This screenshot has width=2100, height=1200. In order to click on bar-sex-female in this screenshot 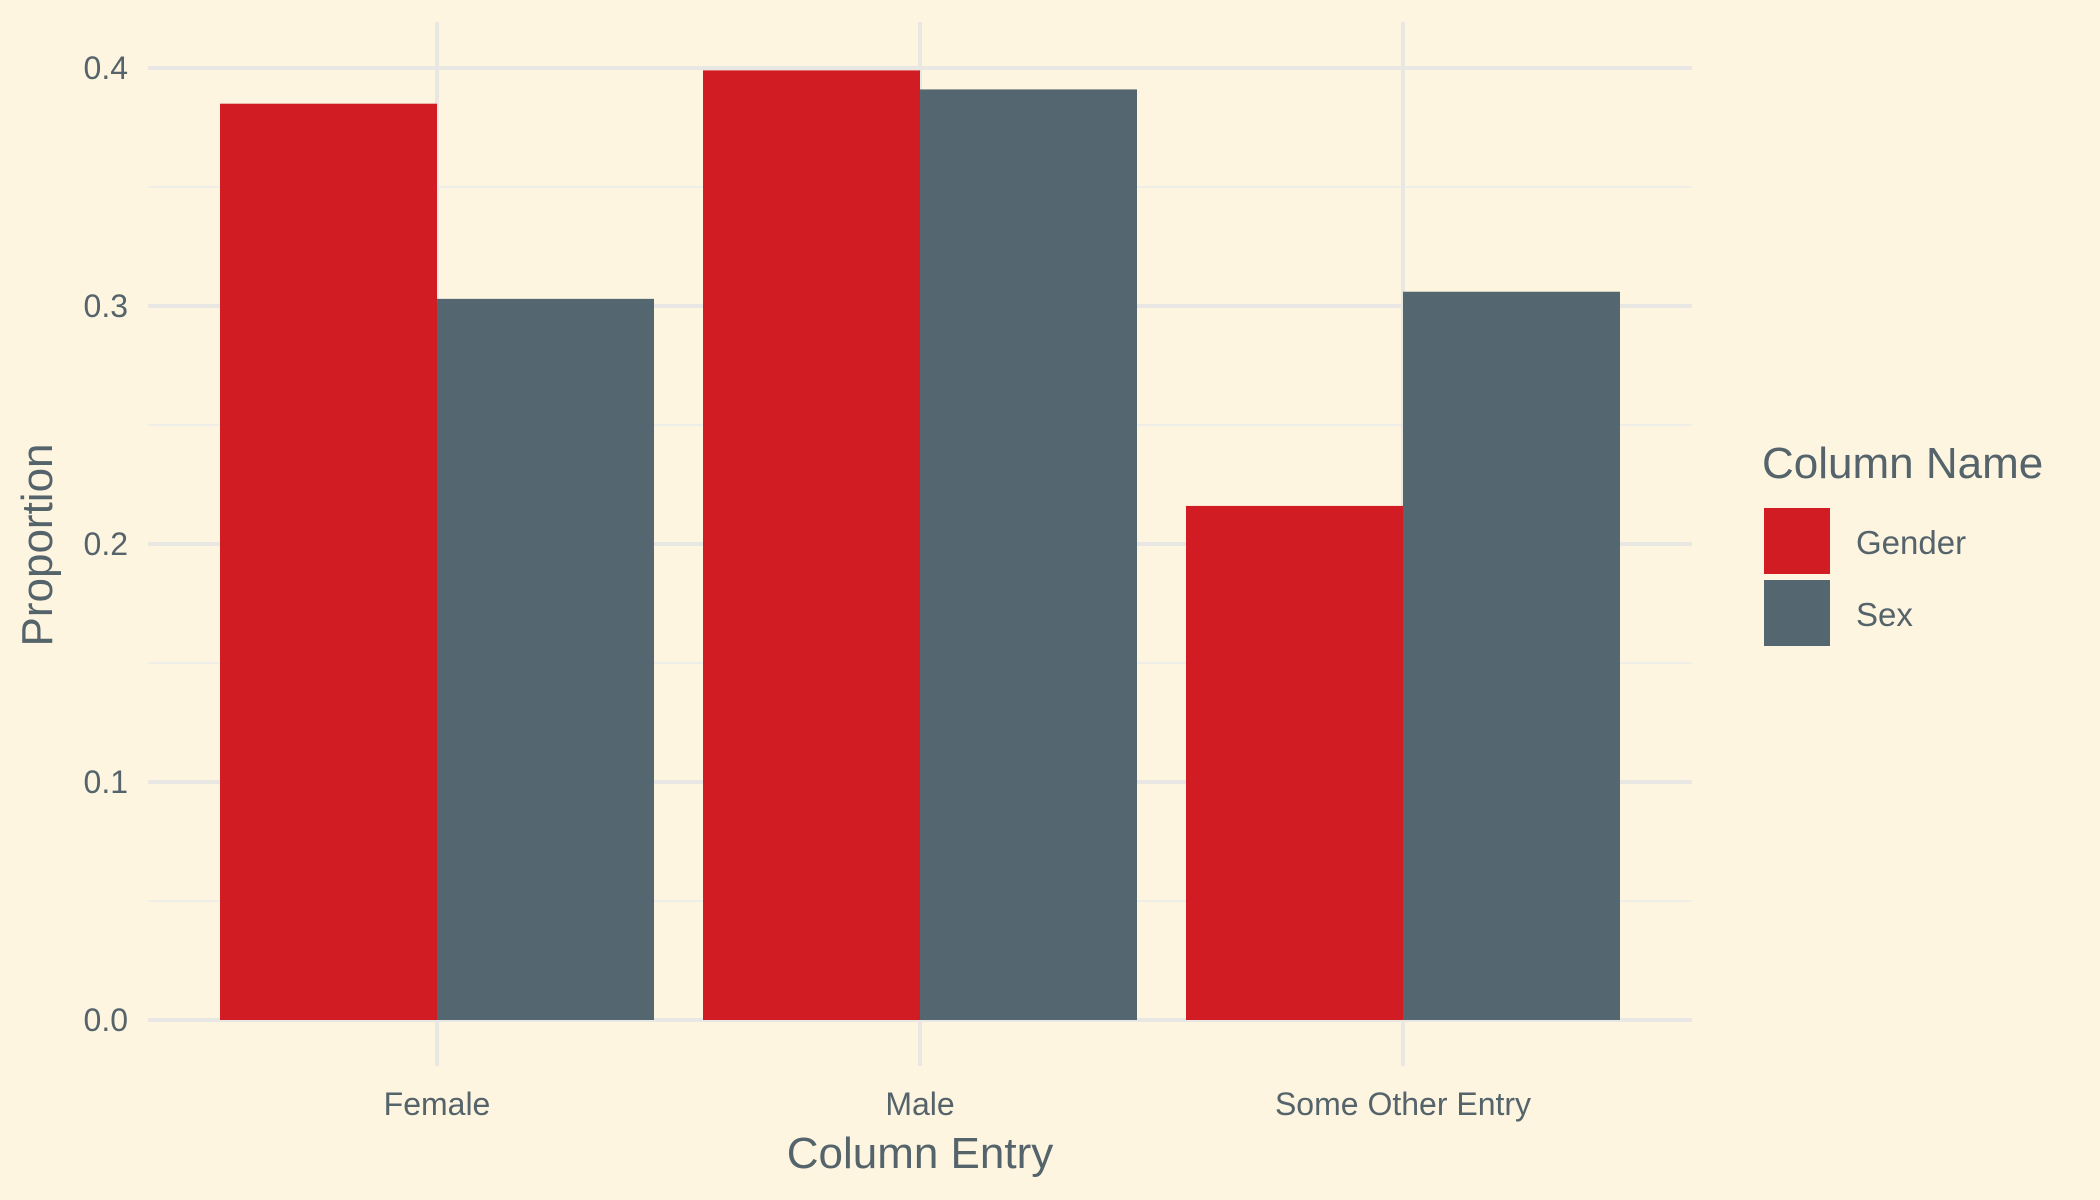, I will do `click(545, 659)`.